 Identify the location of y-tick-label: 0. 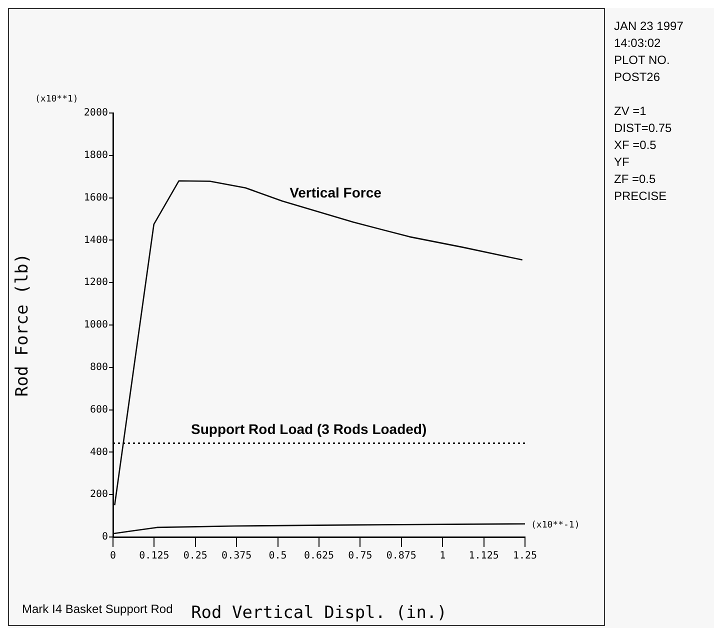
(105, 537).